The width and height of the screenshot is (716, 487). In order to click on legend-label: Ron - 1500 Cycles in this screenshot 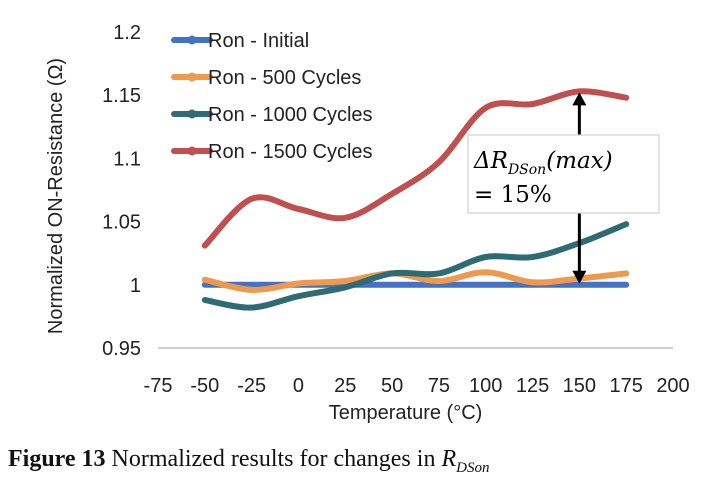, I will do `click(290, 152)`.